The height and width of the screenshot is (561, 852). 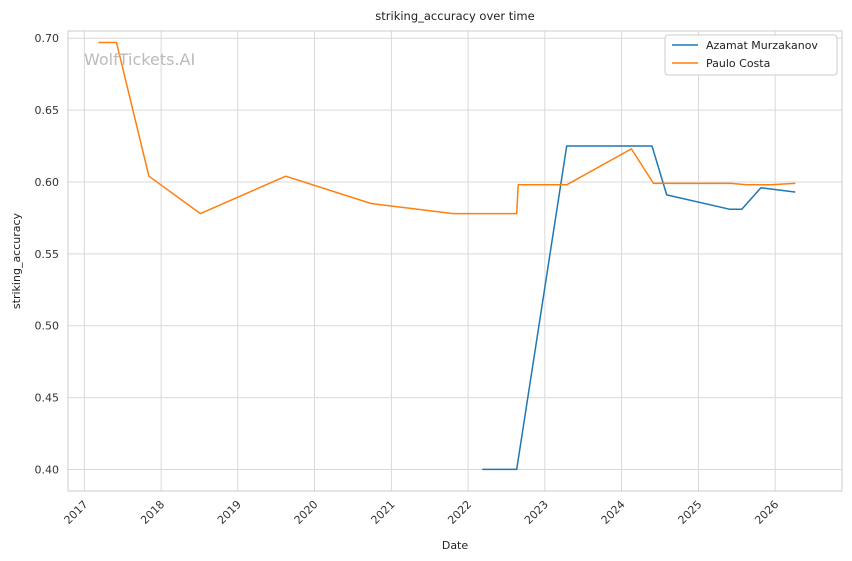 What do you see at coordinates (229, 512) in the screenshot?
I see `x-tick-label: 2019` at bounding box center [229, 512].